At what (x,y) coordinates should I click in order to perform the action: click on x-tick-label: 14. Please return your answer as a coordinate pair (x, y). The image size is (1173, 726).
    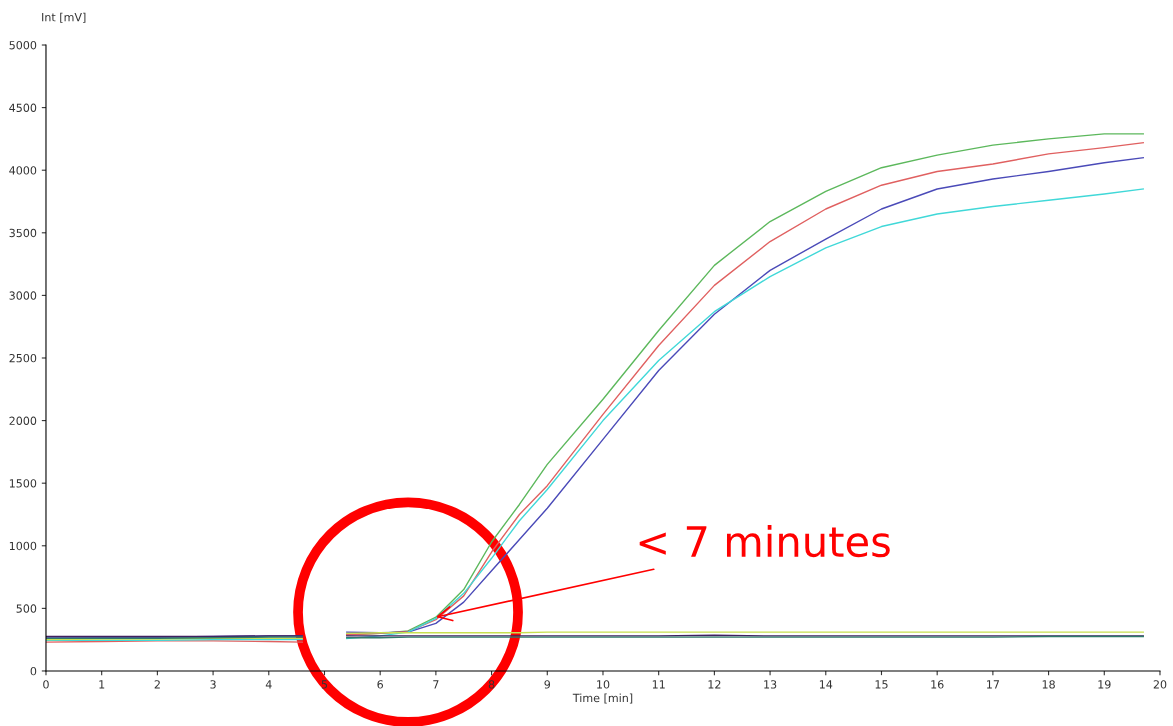
    Looking at the image, I should click on (826, 684).